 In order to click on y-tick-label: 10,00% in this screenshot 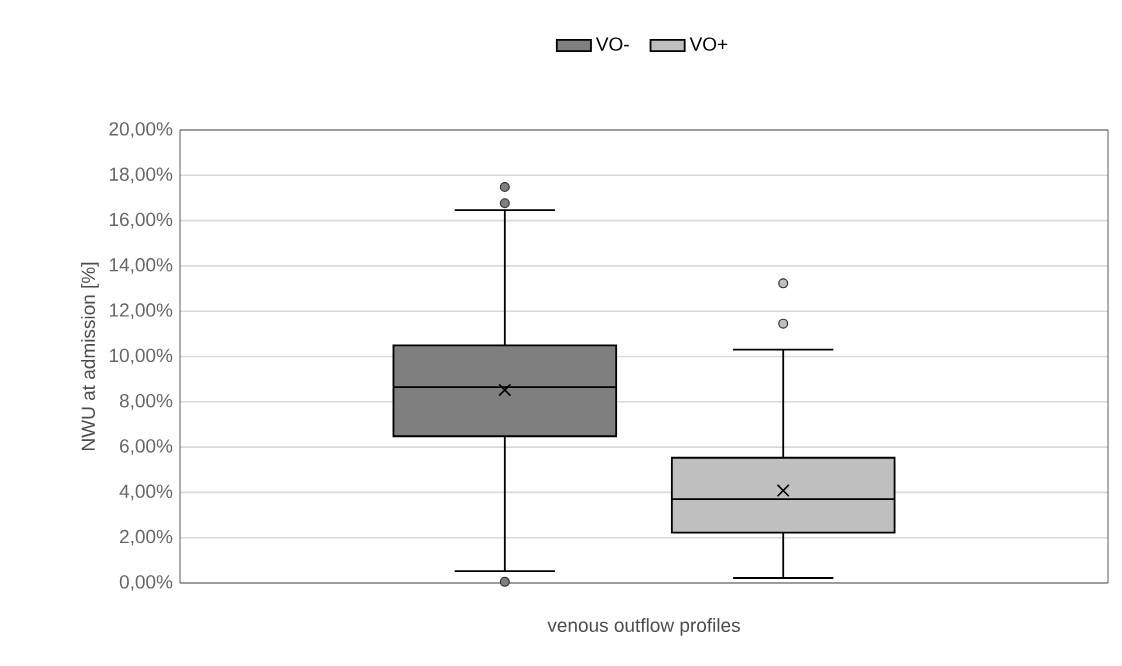, I will do `click(141, 356)`.